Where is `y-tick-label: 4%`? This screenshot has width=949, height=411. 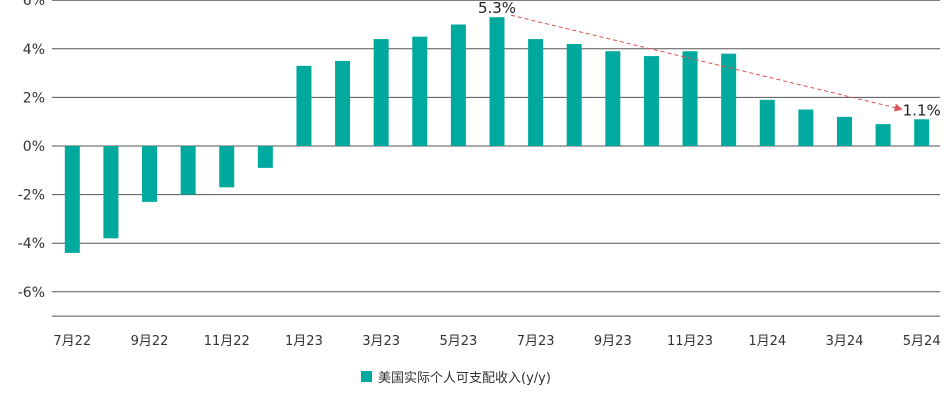
y-tick-label: 4% is located at coordinates (34, 50).